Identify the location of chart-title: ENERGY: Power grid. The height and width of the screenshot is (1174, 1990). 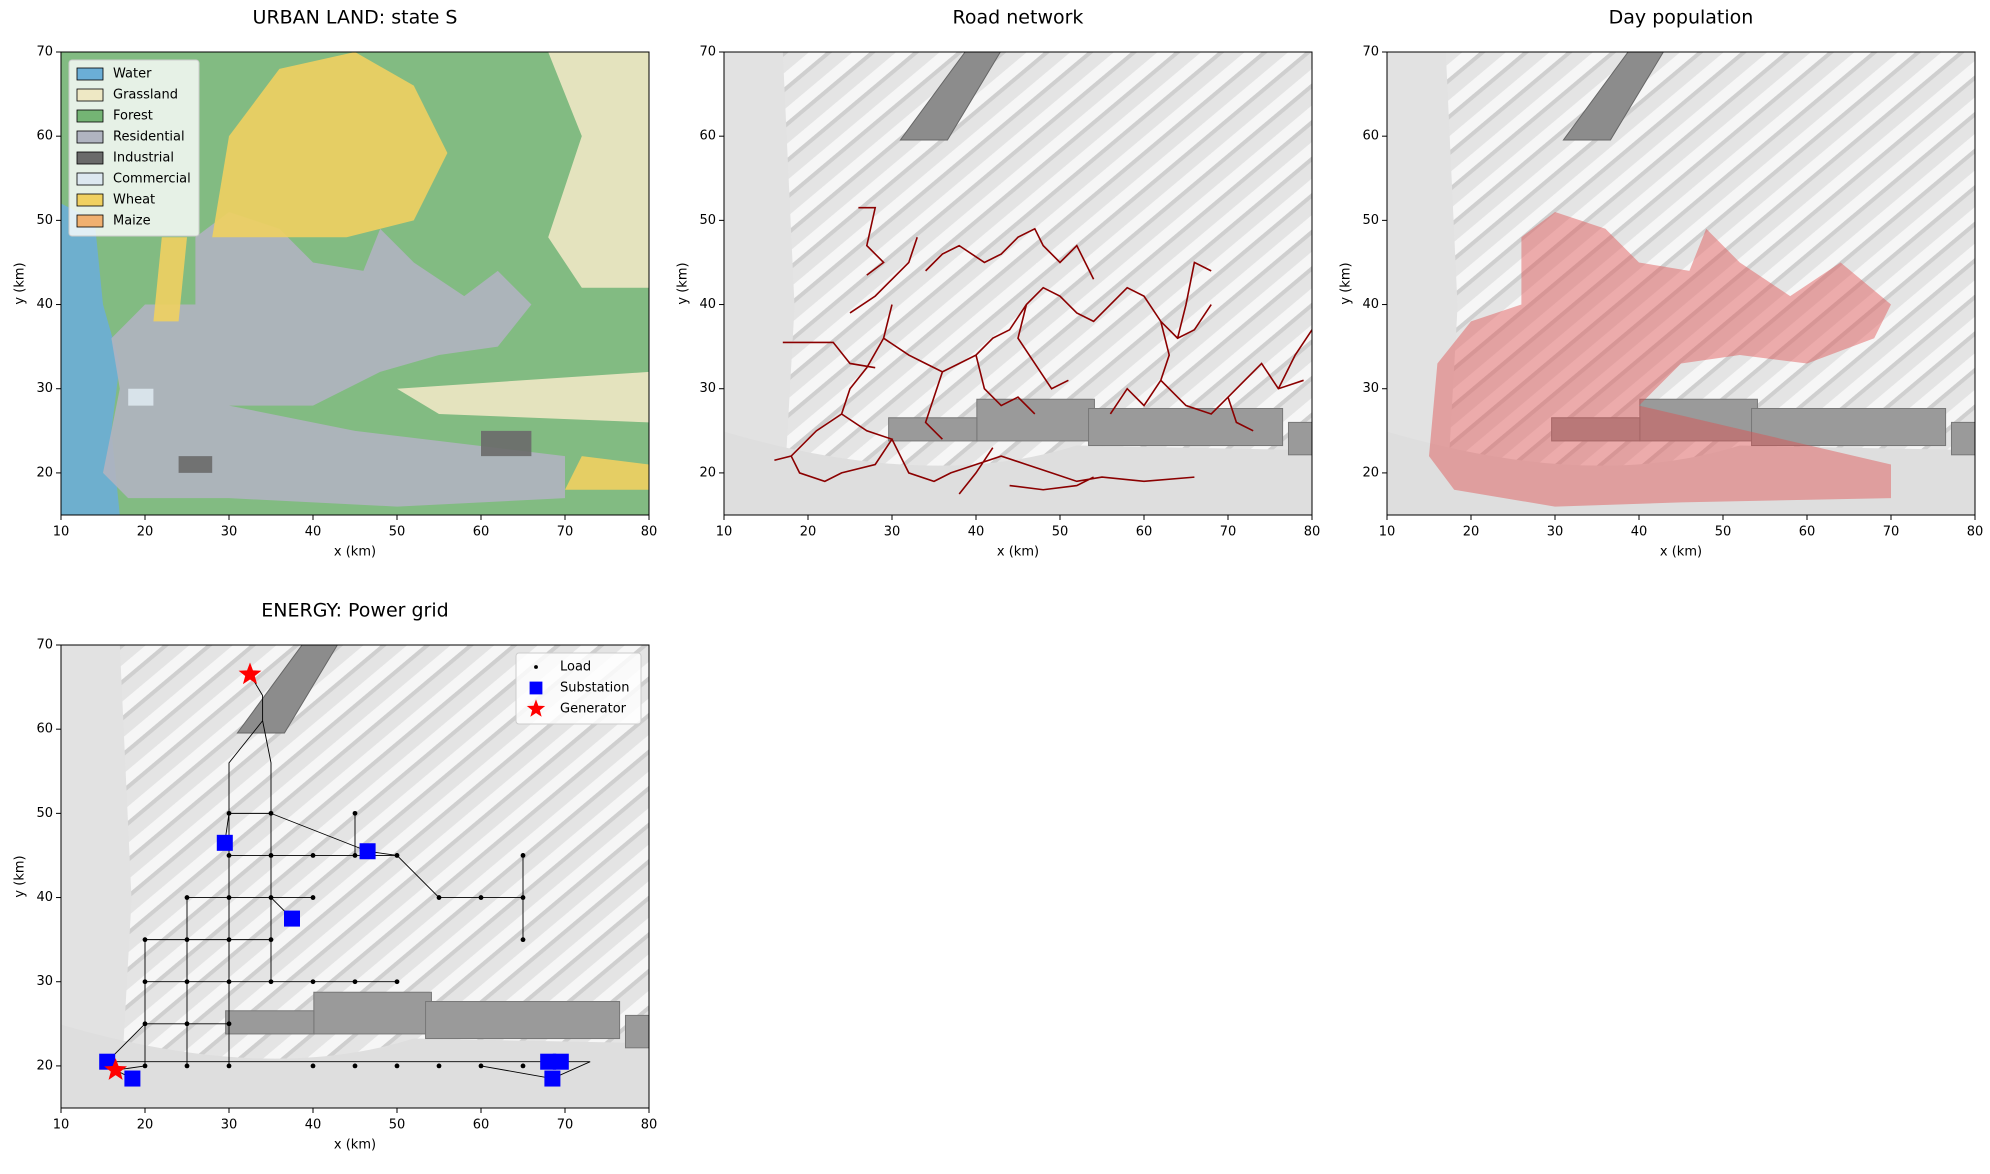
(354, 611).